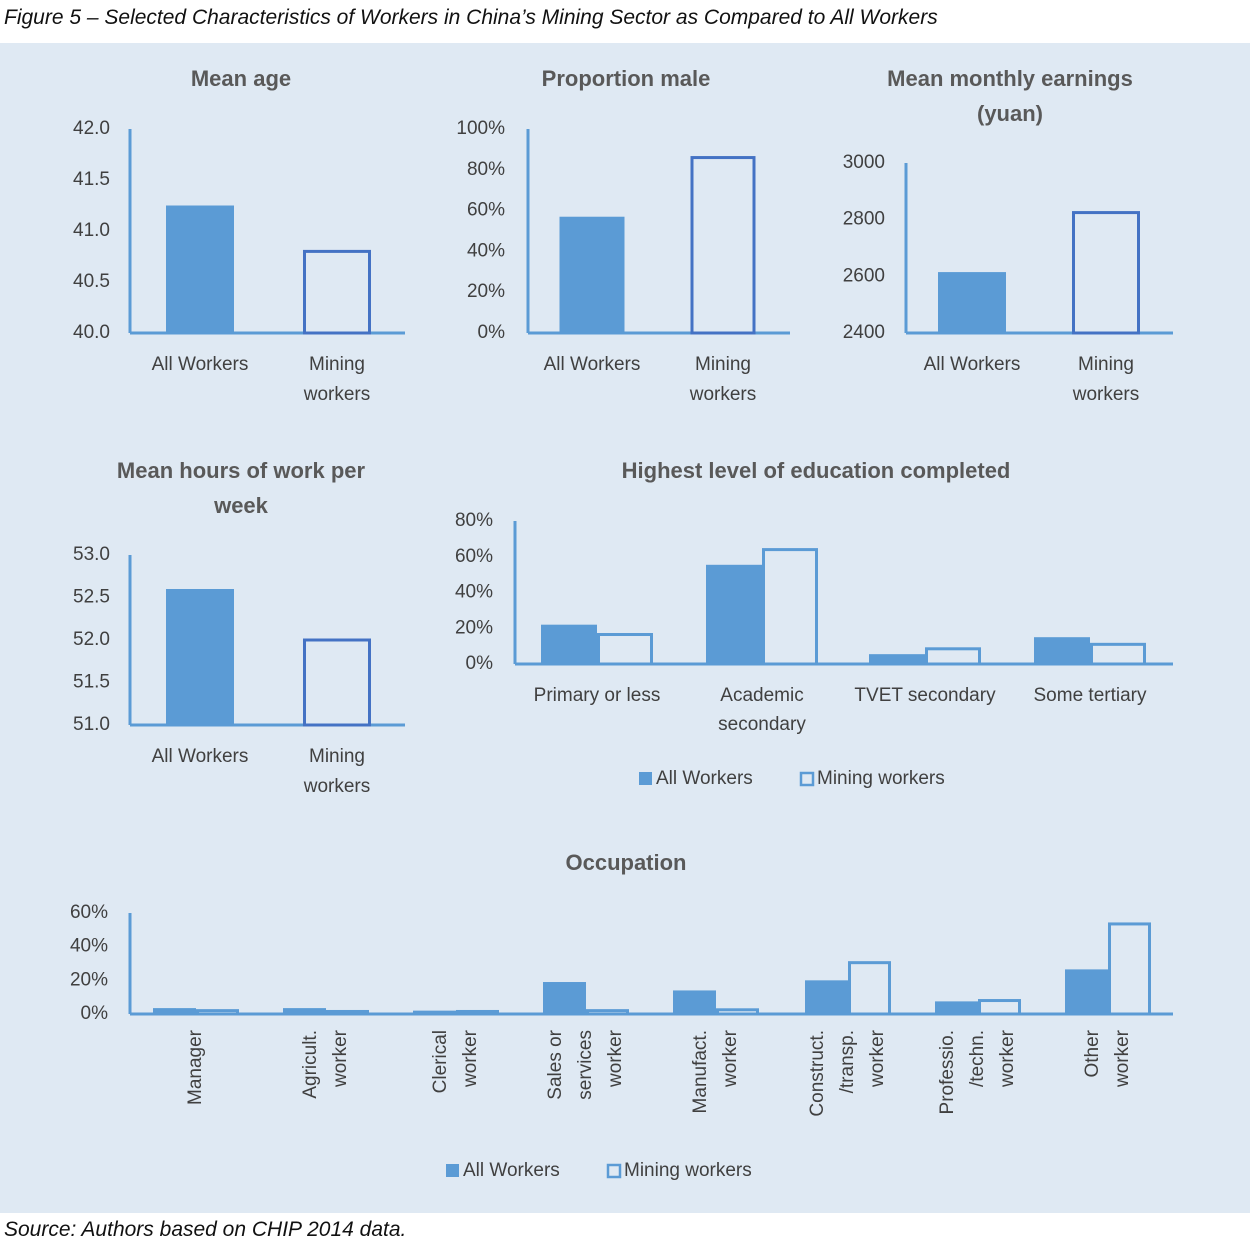 This screenshot has height=1247, width=1250. Describe the element at coordinates (486, 210) in the screenshot. I see `proportion-male-y-tick: 60%` at that location.